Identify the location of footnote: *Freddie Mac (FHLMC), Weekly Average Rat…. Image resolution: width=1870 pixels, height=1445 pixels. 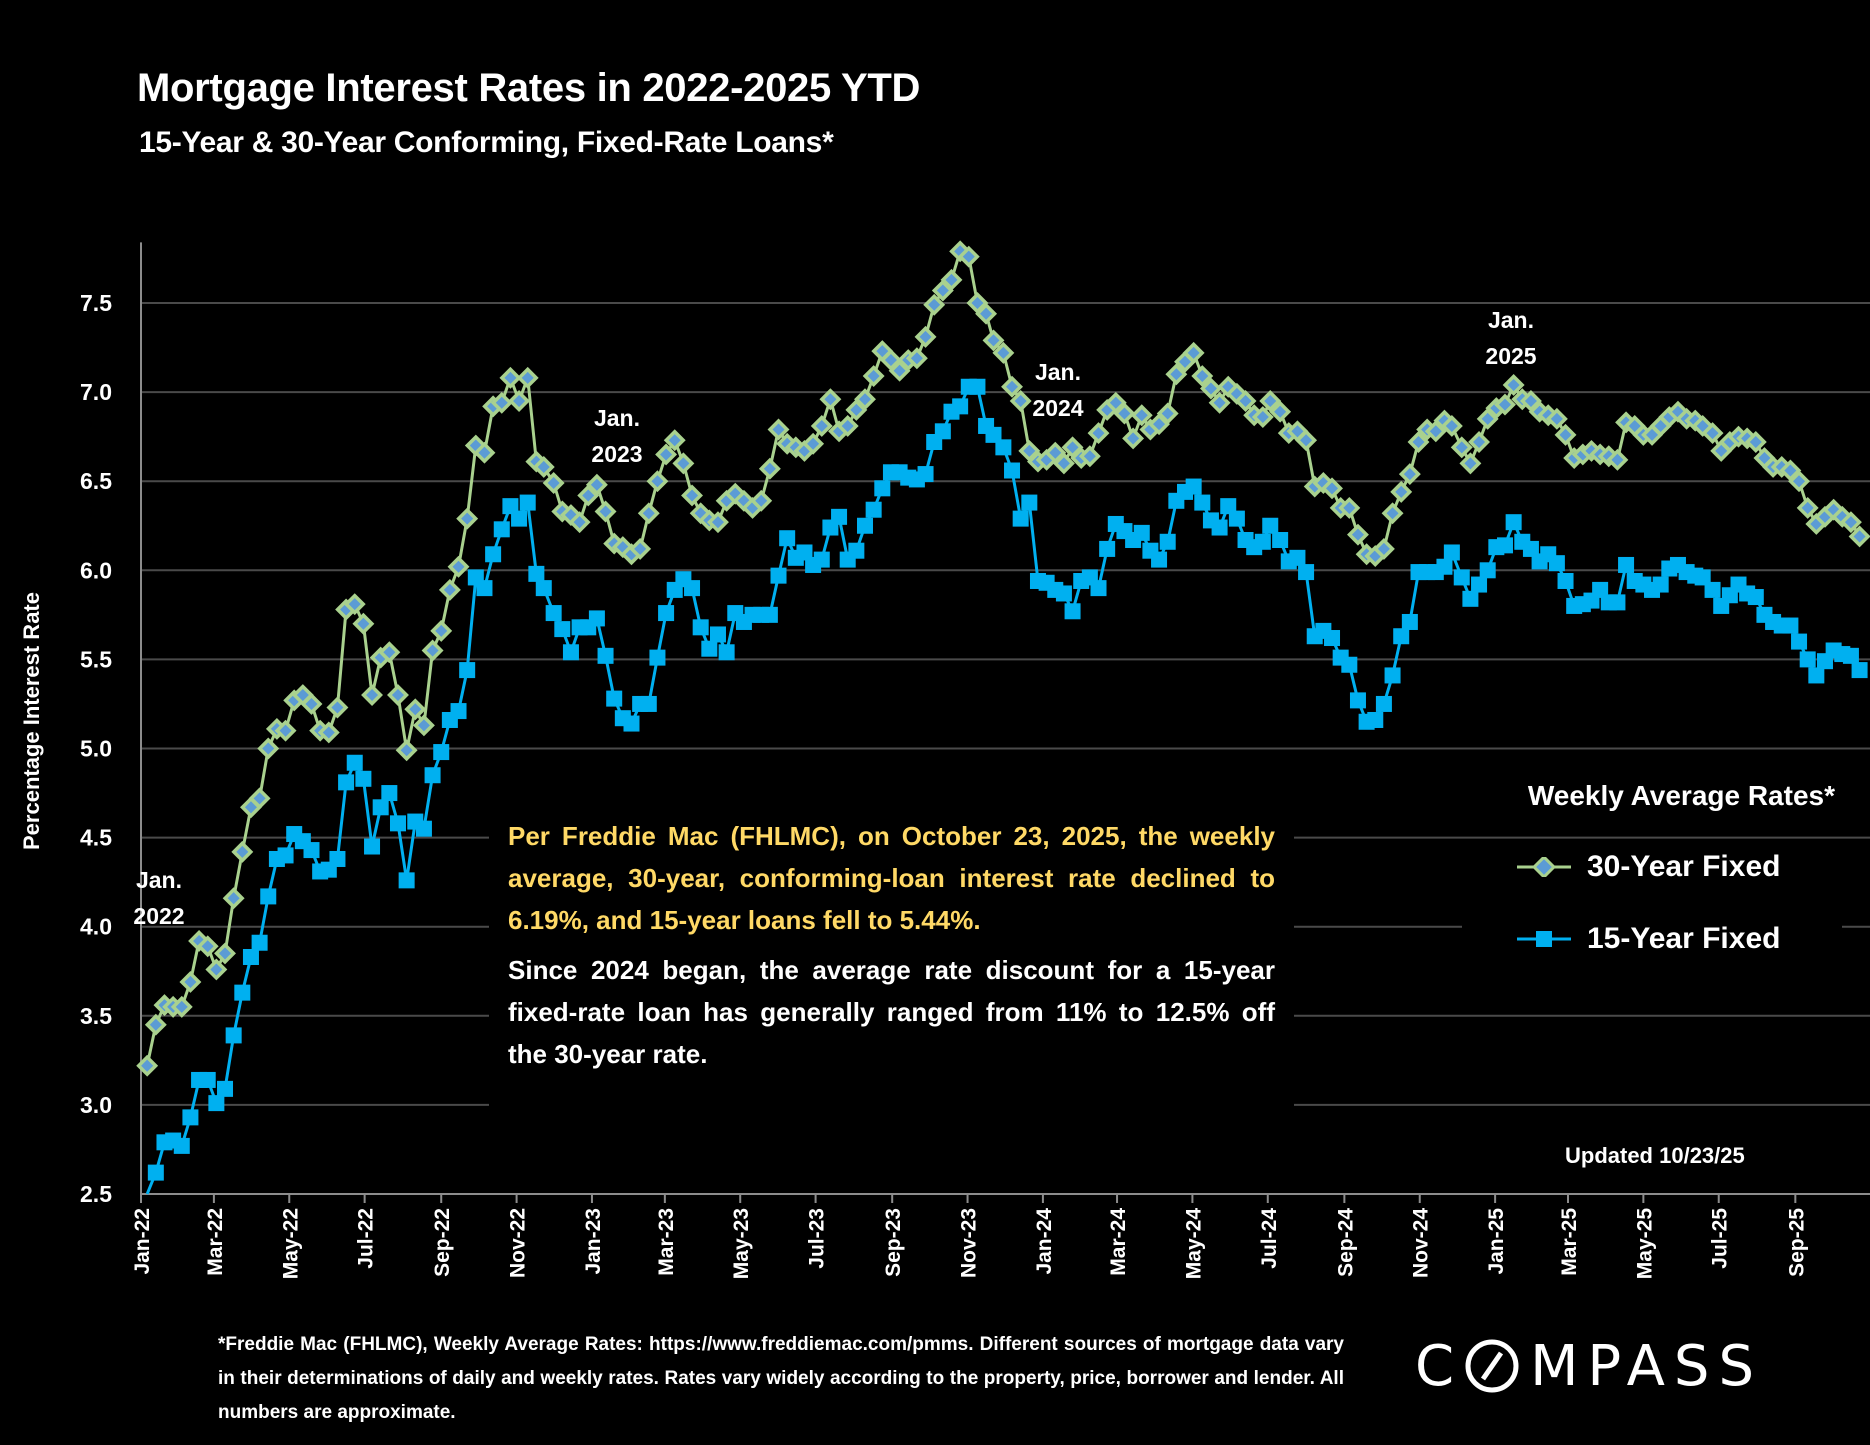
(781, 1378).